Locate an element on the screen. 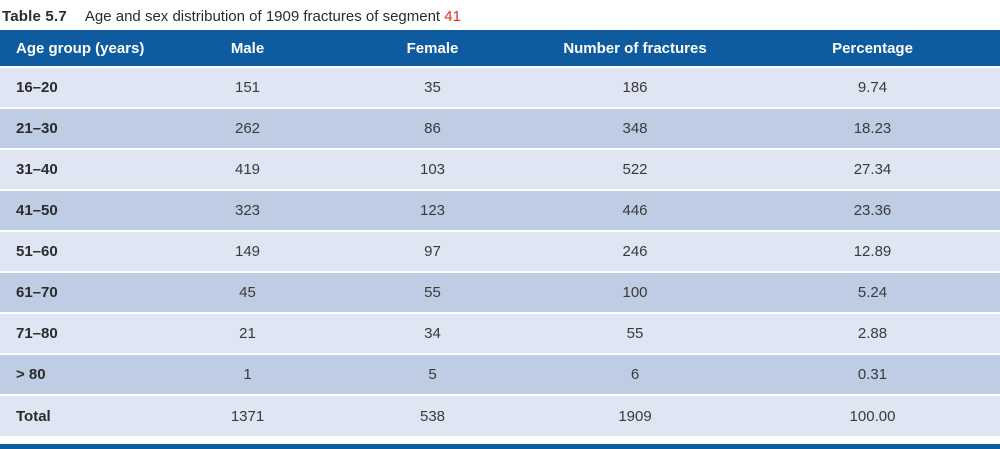 This screenshot has width=1000, height=449. value-cell: 262 is located at coordinates (247, 128).